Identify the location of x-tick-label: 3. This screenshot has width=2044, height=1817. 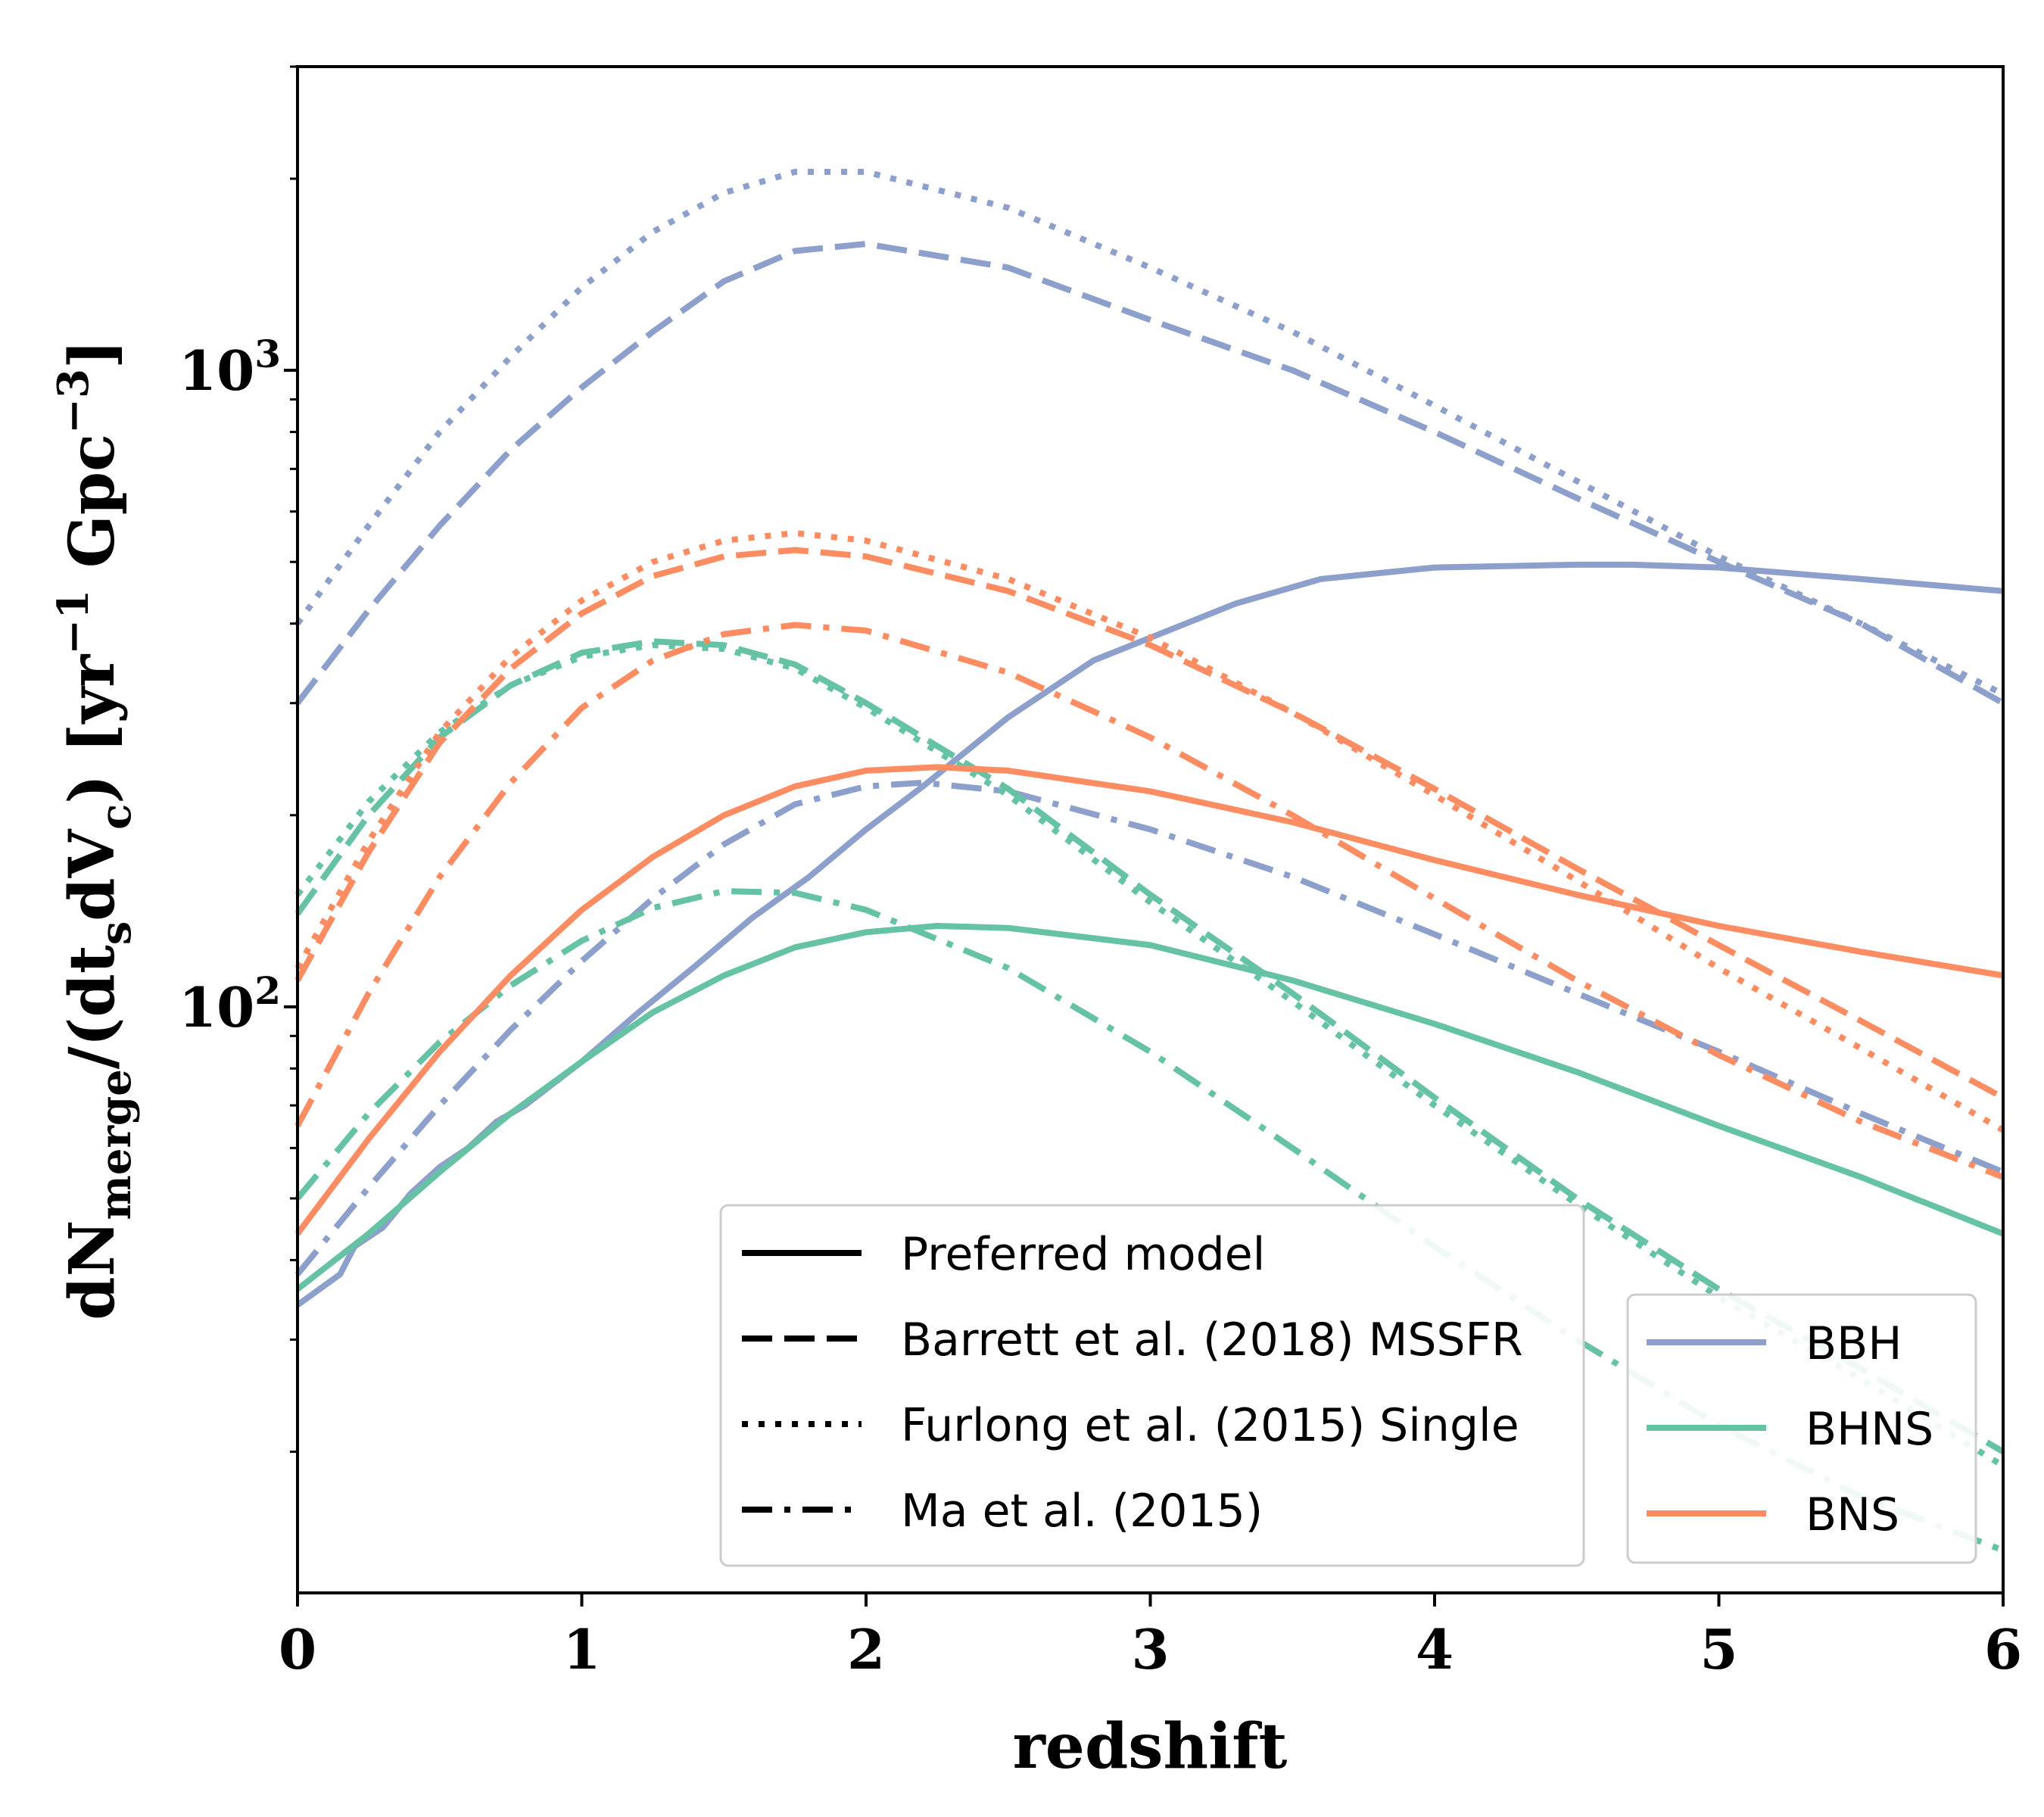
(1150, 1649).